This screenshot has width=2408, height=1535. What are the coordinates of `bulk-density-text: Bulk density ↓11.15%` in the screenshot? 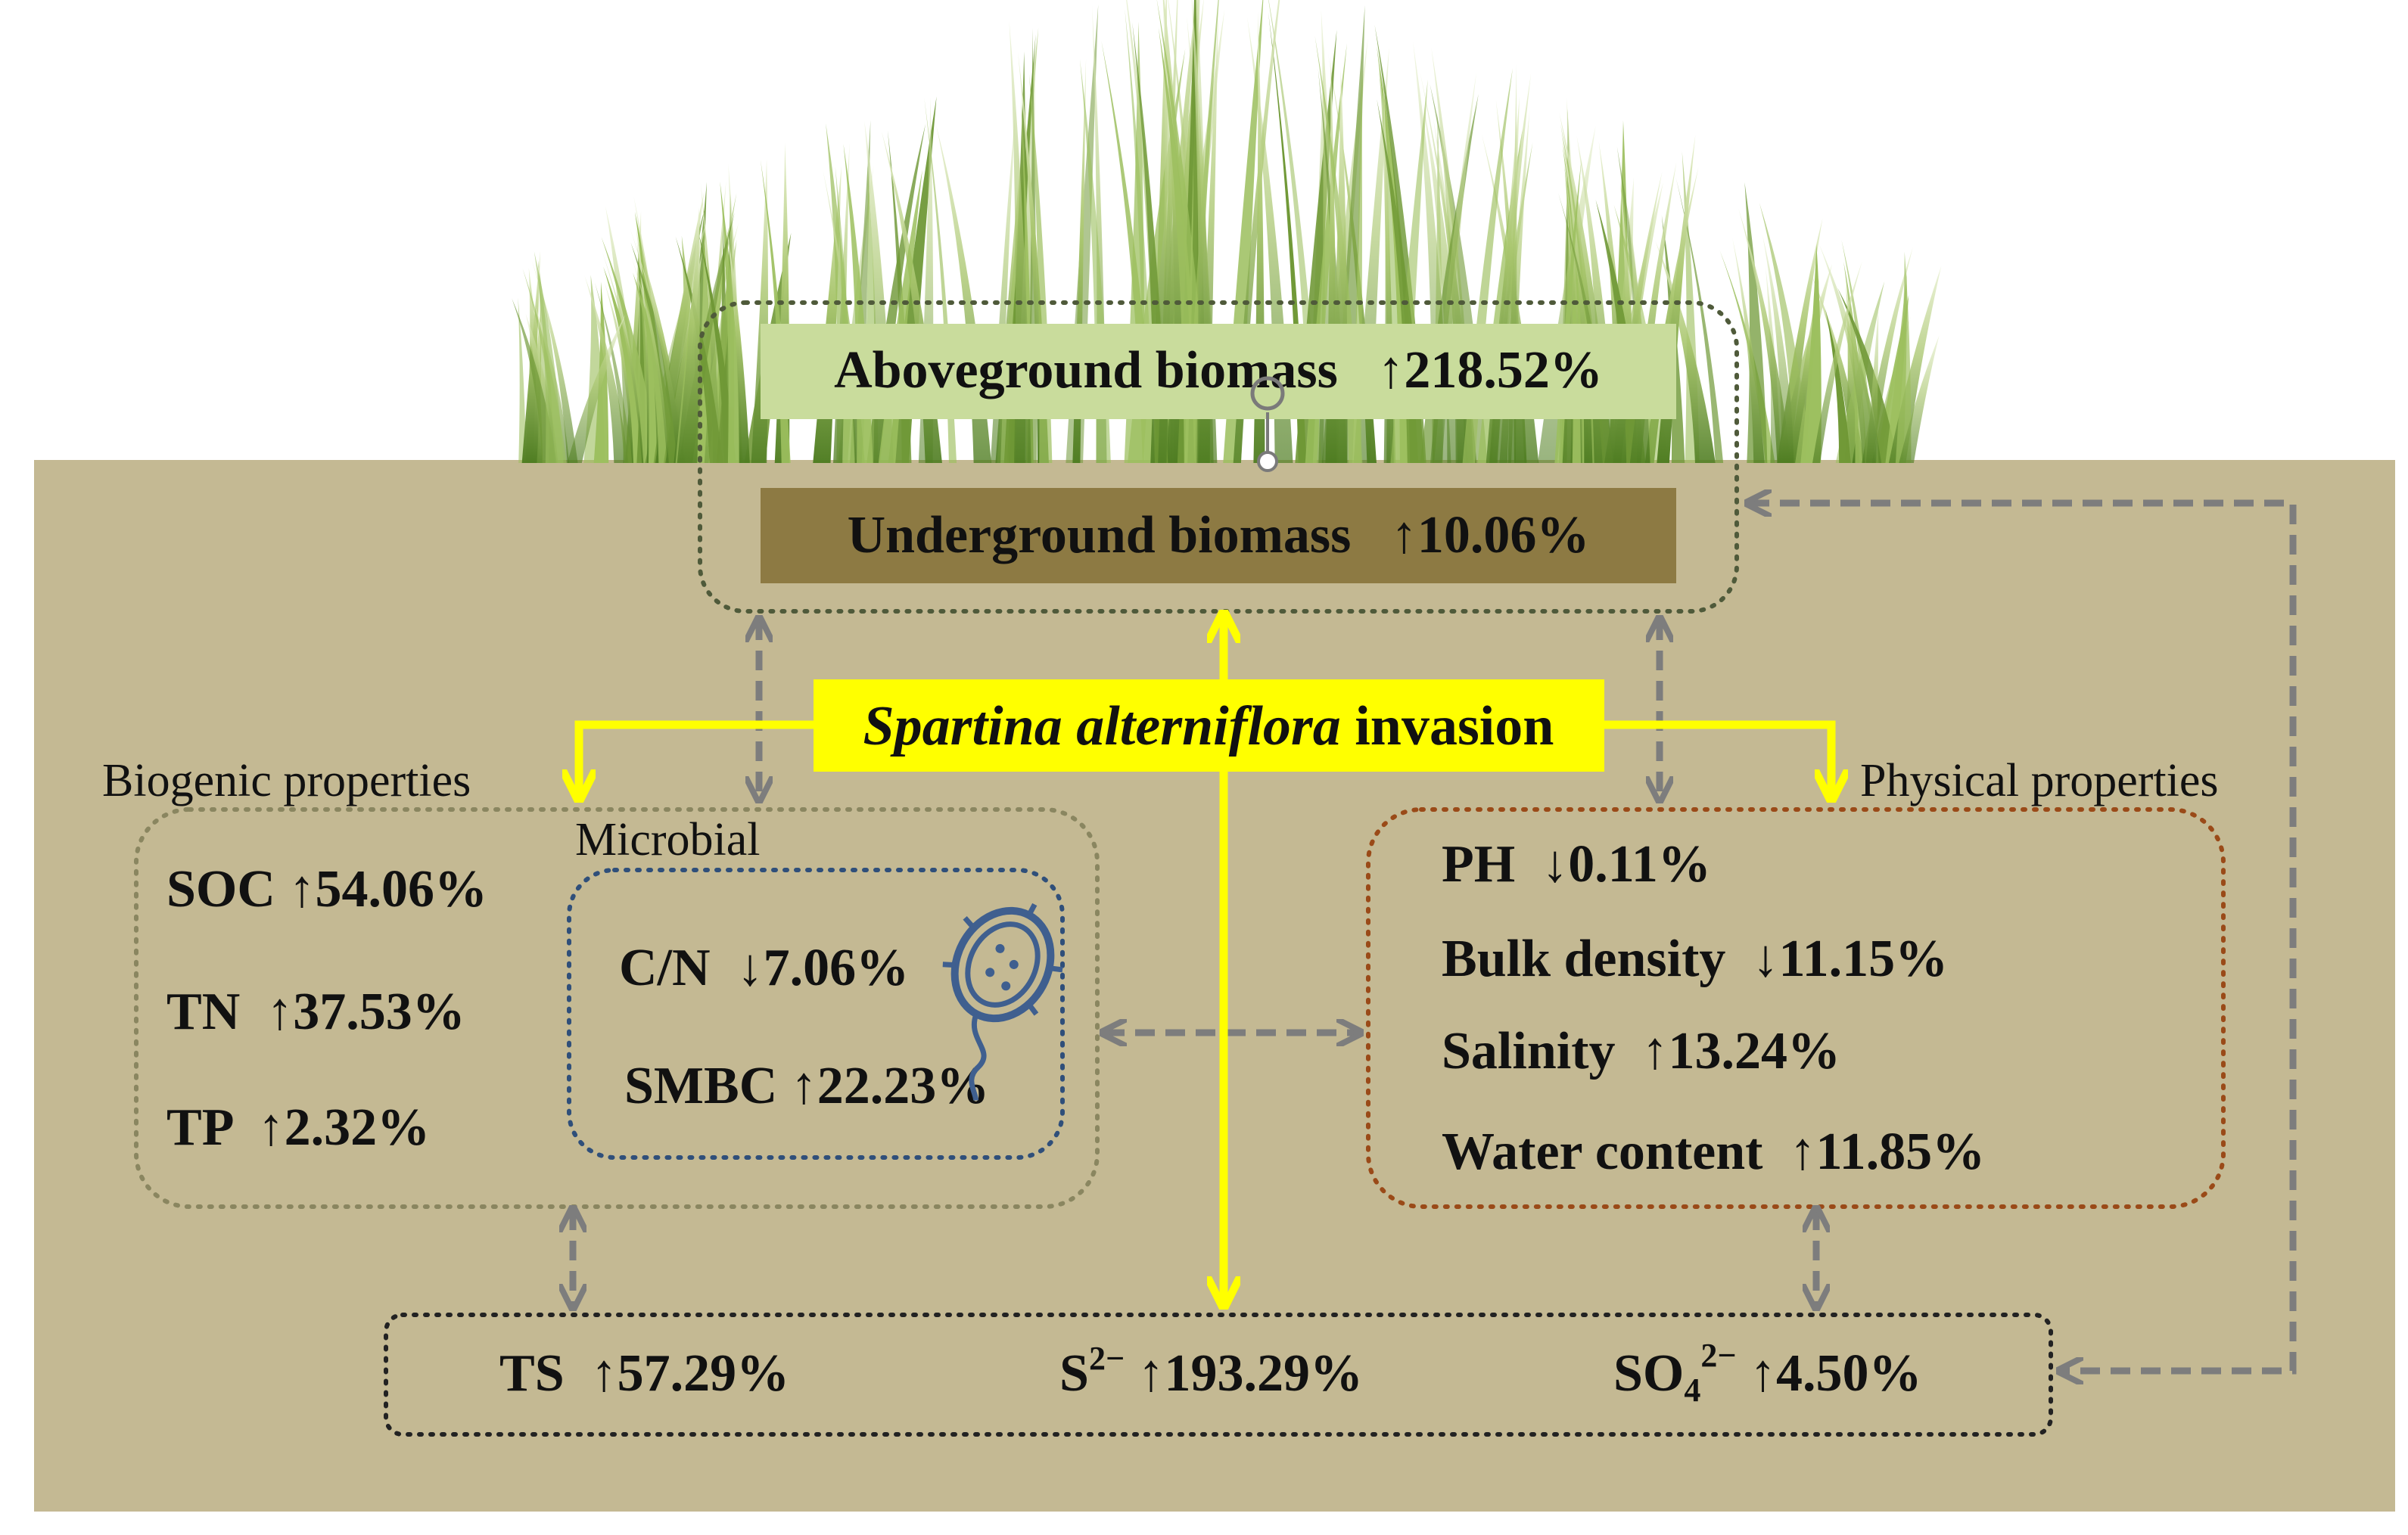 It's located at (1695, 959).